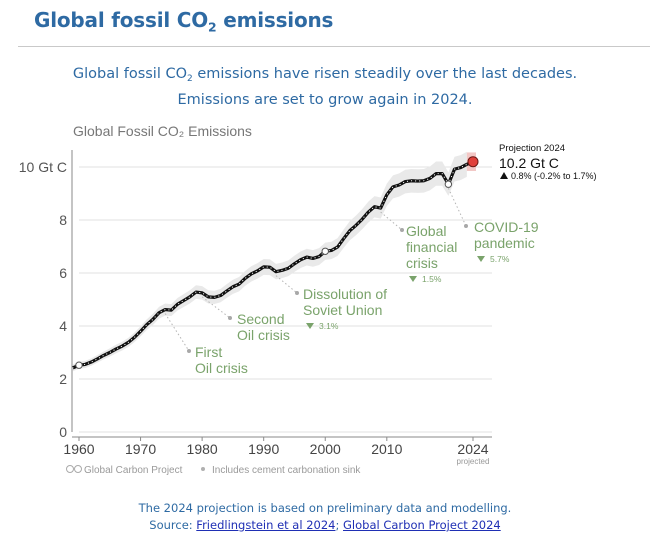 The width and height of the screenshot is (650, 541). Describe the element at coordinates (504, 243) in the screenshot. I see `annotation-label: pandemic` at that location.